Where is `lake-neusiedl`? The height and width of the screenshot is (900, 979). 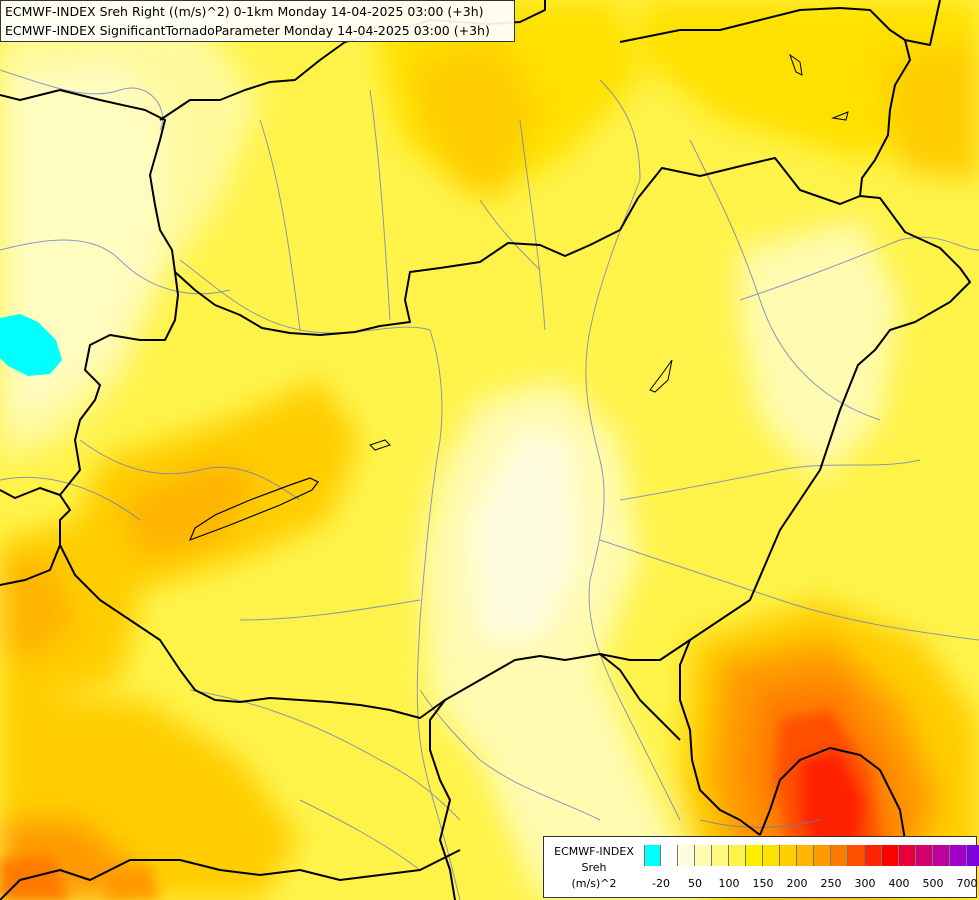 lake-neusiedl is located at coordinates (31, 345).